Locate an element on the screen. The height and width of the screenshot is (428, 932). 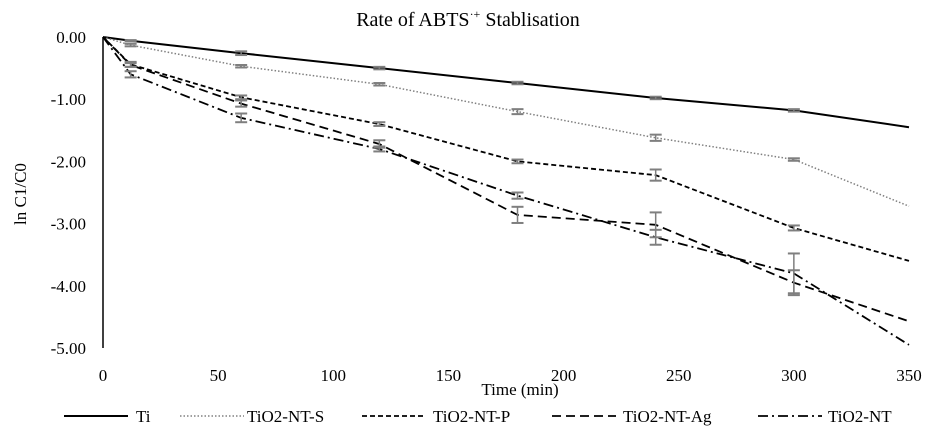
legend-label: TiO2-NT-Ag is located at coordinates (667, 416).